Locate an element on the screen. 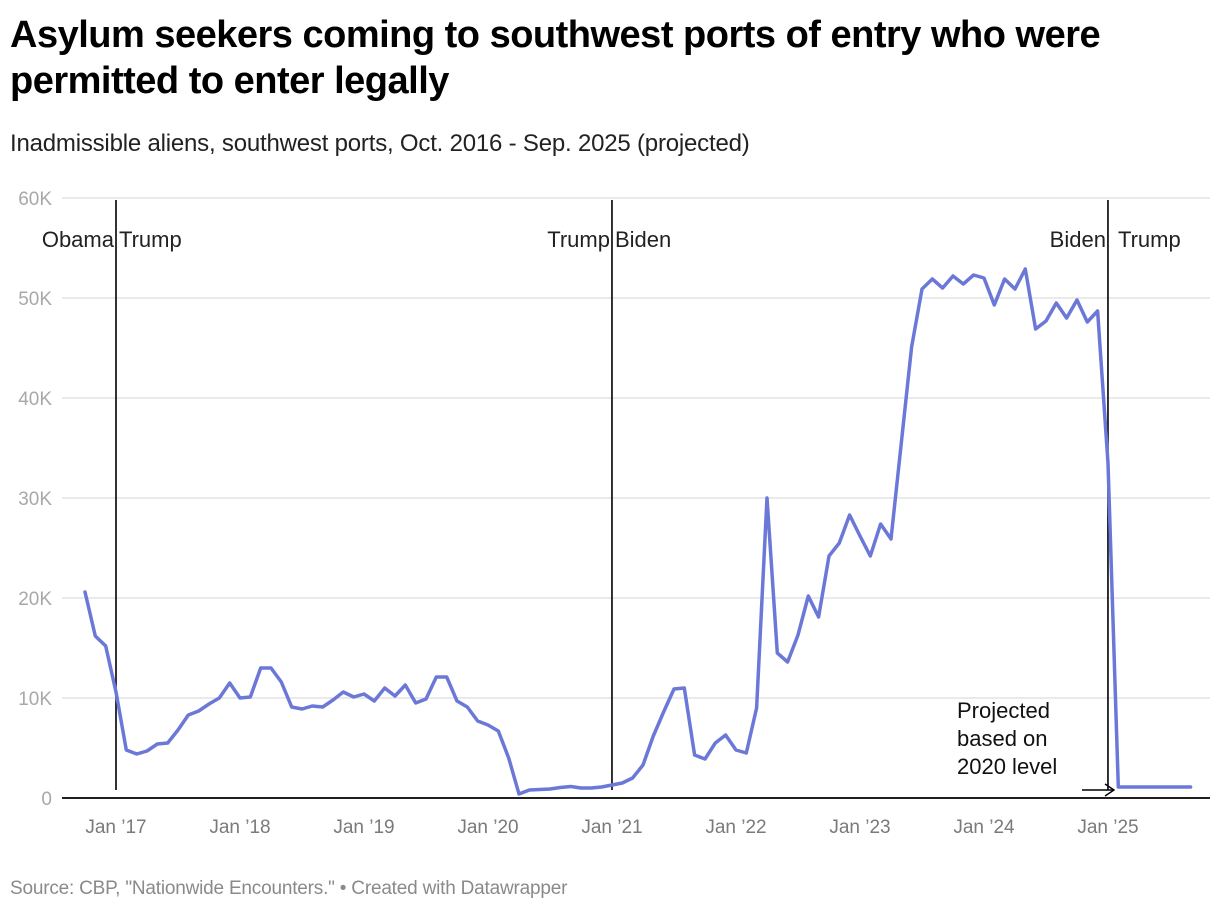 This screenshot has height=914, width=1220. projection-annotation: Projected based on 2020 level is located at coordinates (1036, 747).